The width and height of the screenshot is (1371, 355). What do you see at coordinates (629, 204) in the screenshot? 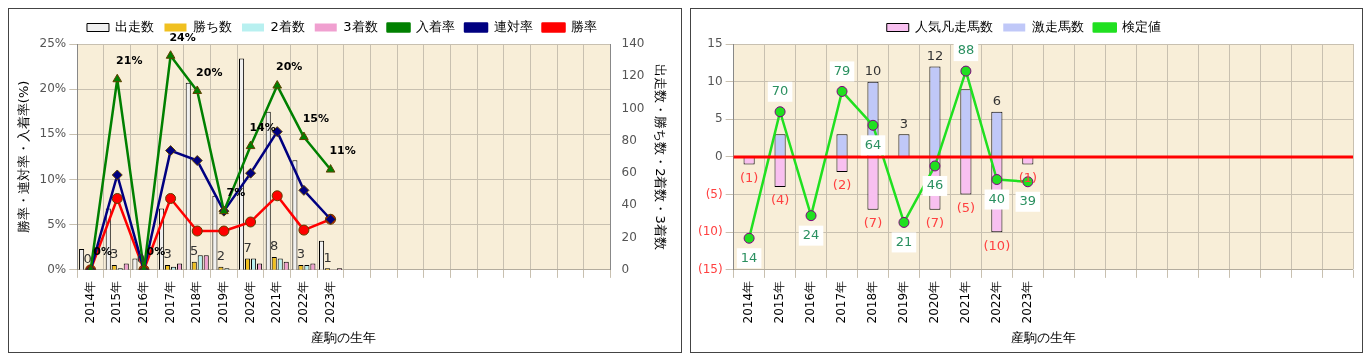
I see `y2-tick-label: 40` at bounding box center [629, 204].